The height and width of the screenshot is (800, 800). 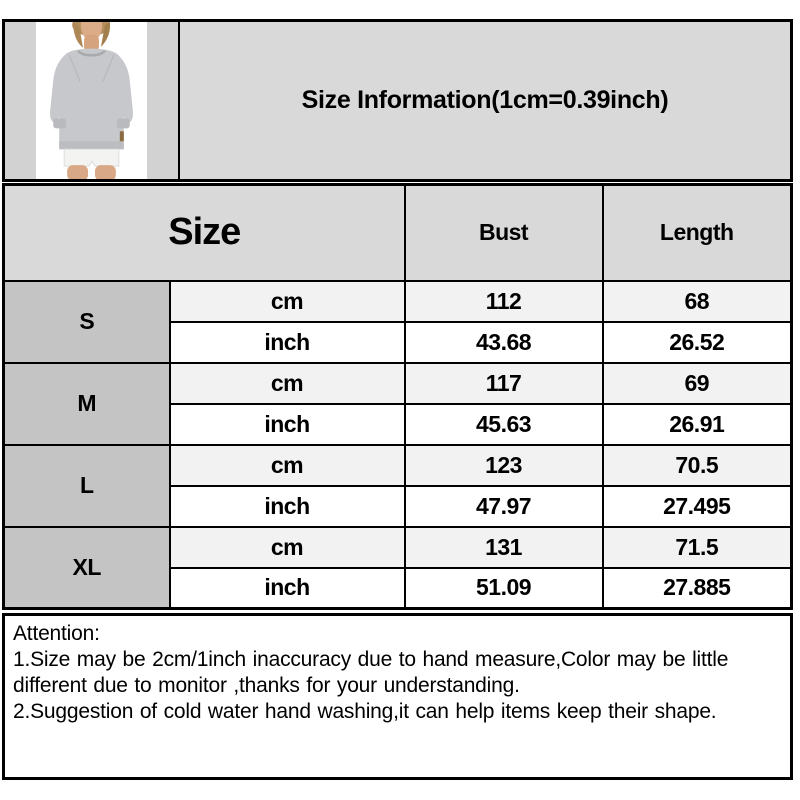 What do you see at coordinates (56, 633) in the screenshot?
I see `attention-heading: Attention:` at bounding box center [56, 633].